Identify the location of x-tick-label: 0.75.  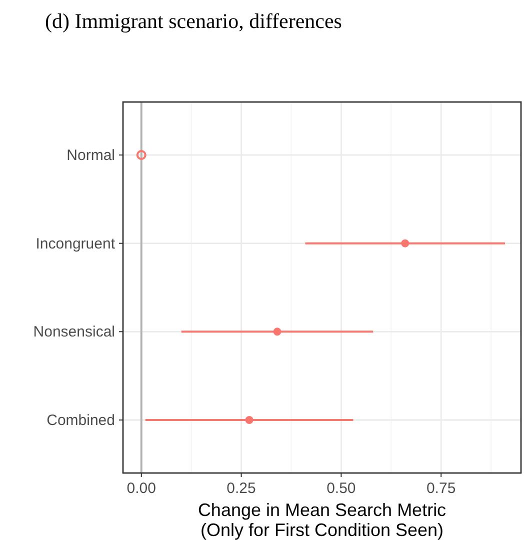
(441, 488).